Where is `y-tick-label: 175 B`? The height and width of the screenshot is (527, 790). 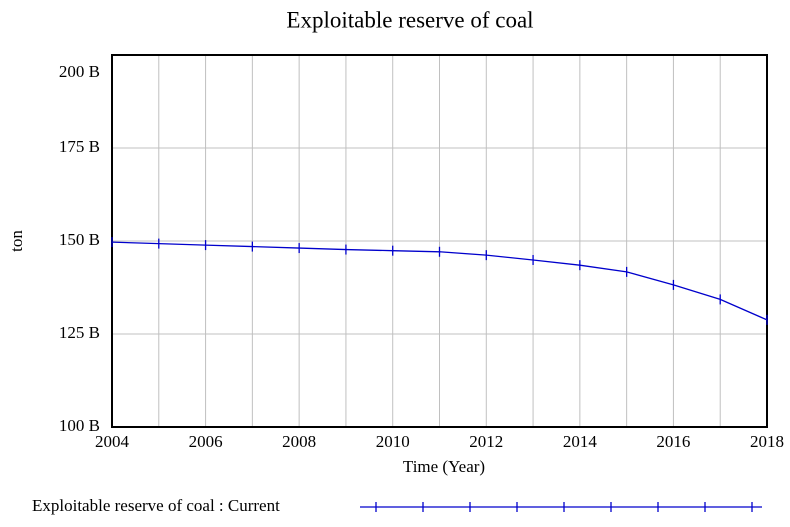 y-tick-label: 175 B is located at coordinates (79, 146).